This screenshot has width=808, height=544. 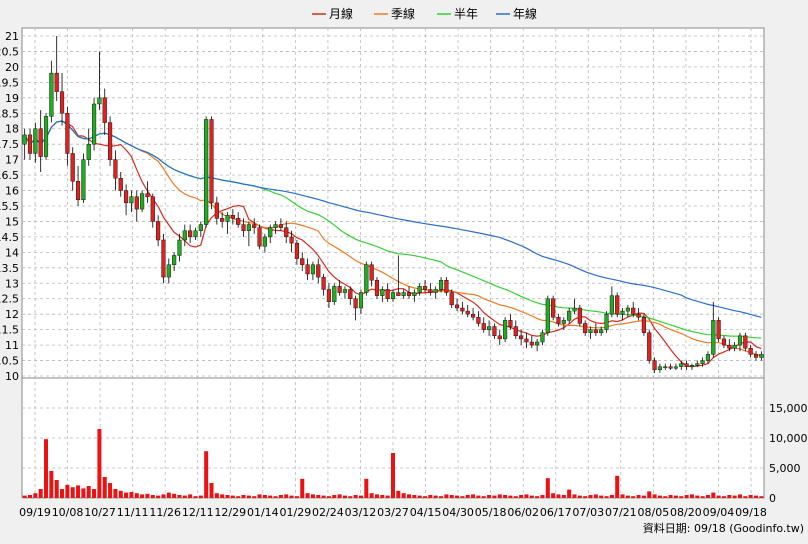 What do you see at coordinates (100, 512) in the screenshot?
I see `date-tick-label: 10/27` at bounding box center [100, 512].